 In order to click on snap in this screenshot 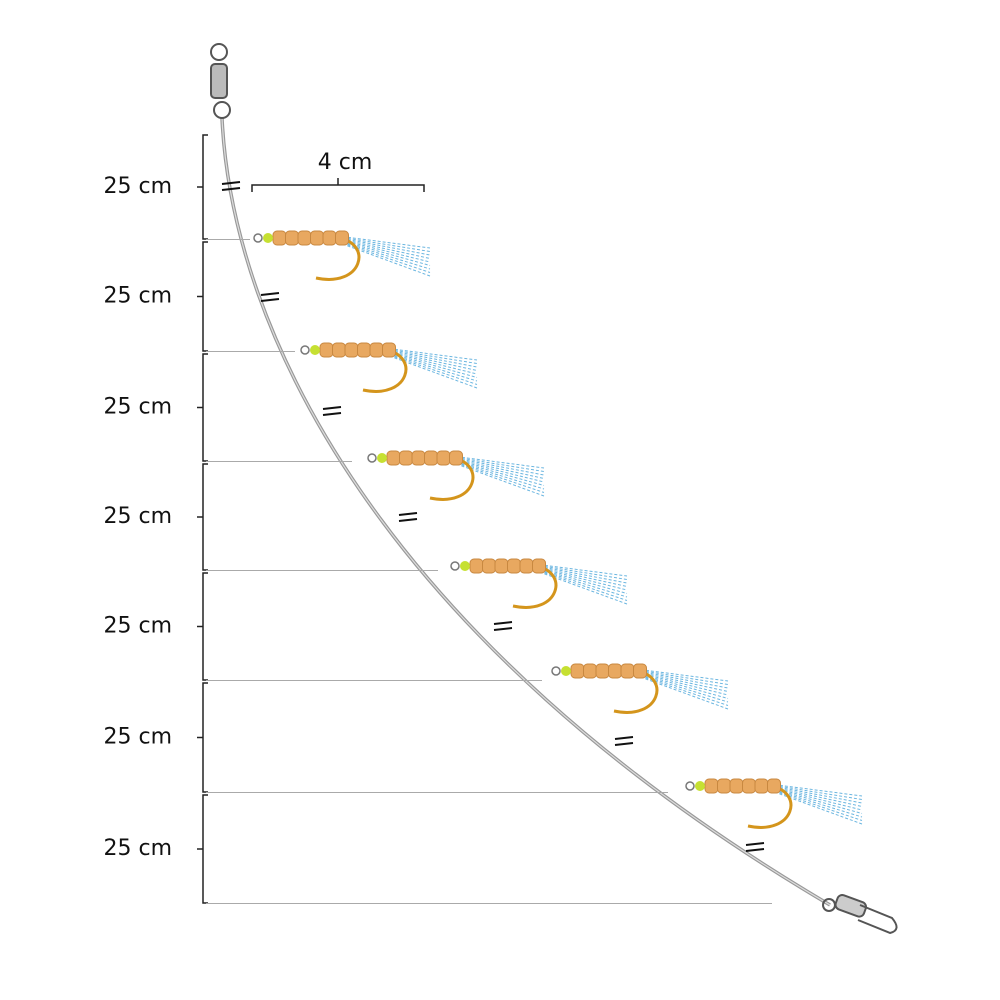, I will do `click(860, 914)`.